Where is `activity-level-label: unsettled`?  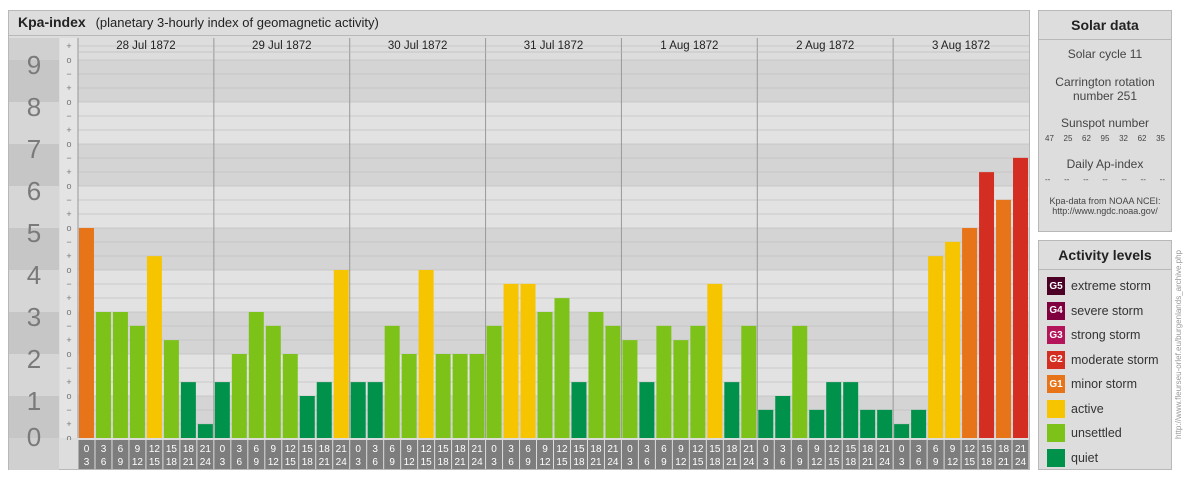
activity-level-label: unsettled is located at coordinates (1096, 433).